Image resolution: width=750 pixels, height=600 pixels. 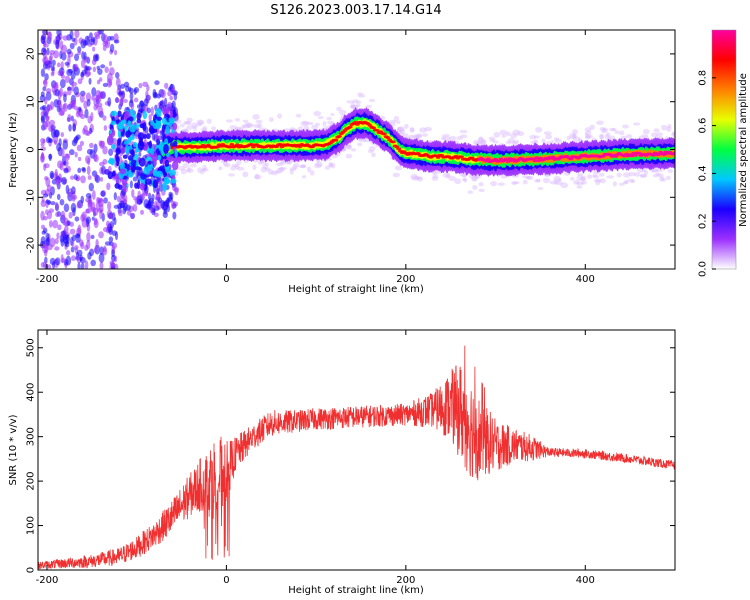 I want to click on snr-y-label: SNR (10 * v/v), so click(x=13, y=449).